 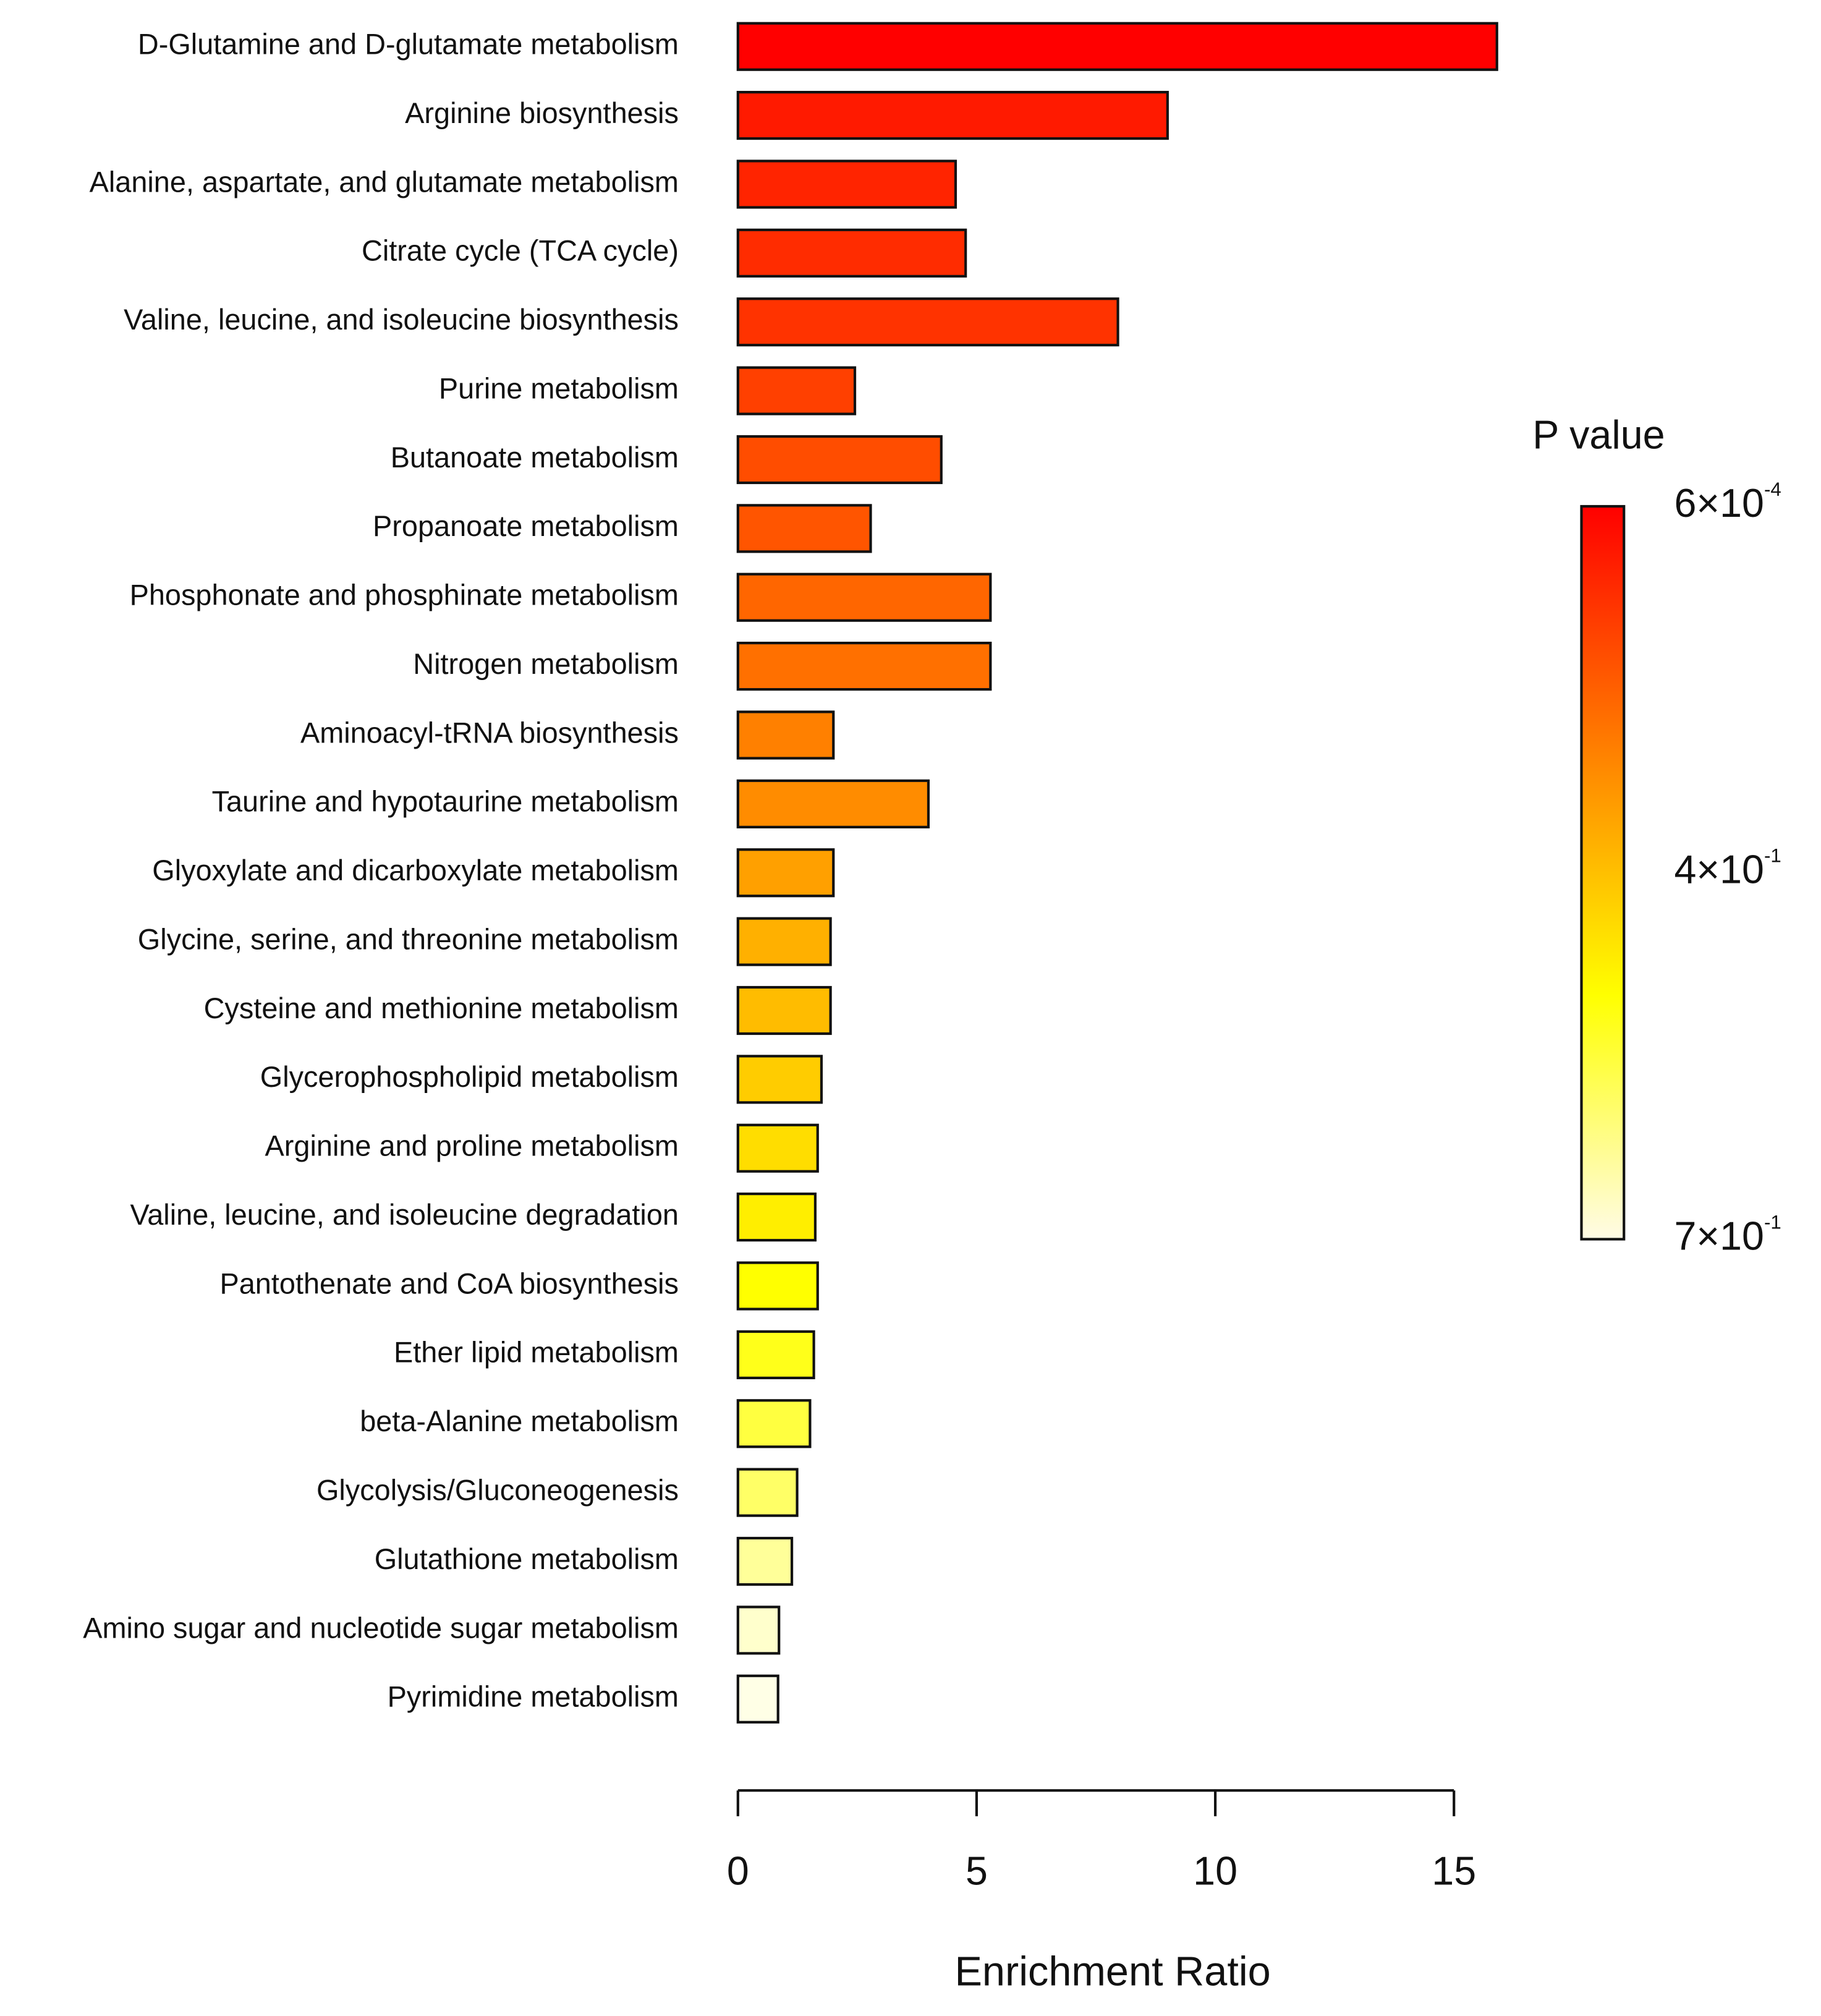 I want to click on x-tick-label: 0, so click(x=738, y=1871).